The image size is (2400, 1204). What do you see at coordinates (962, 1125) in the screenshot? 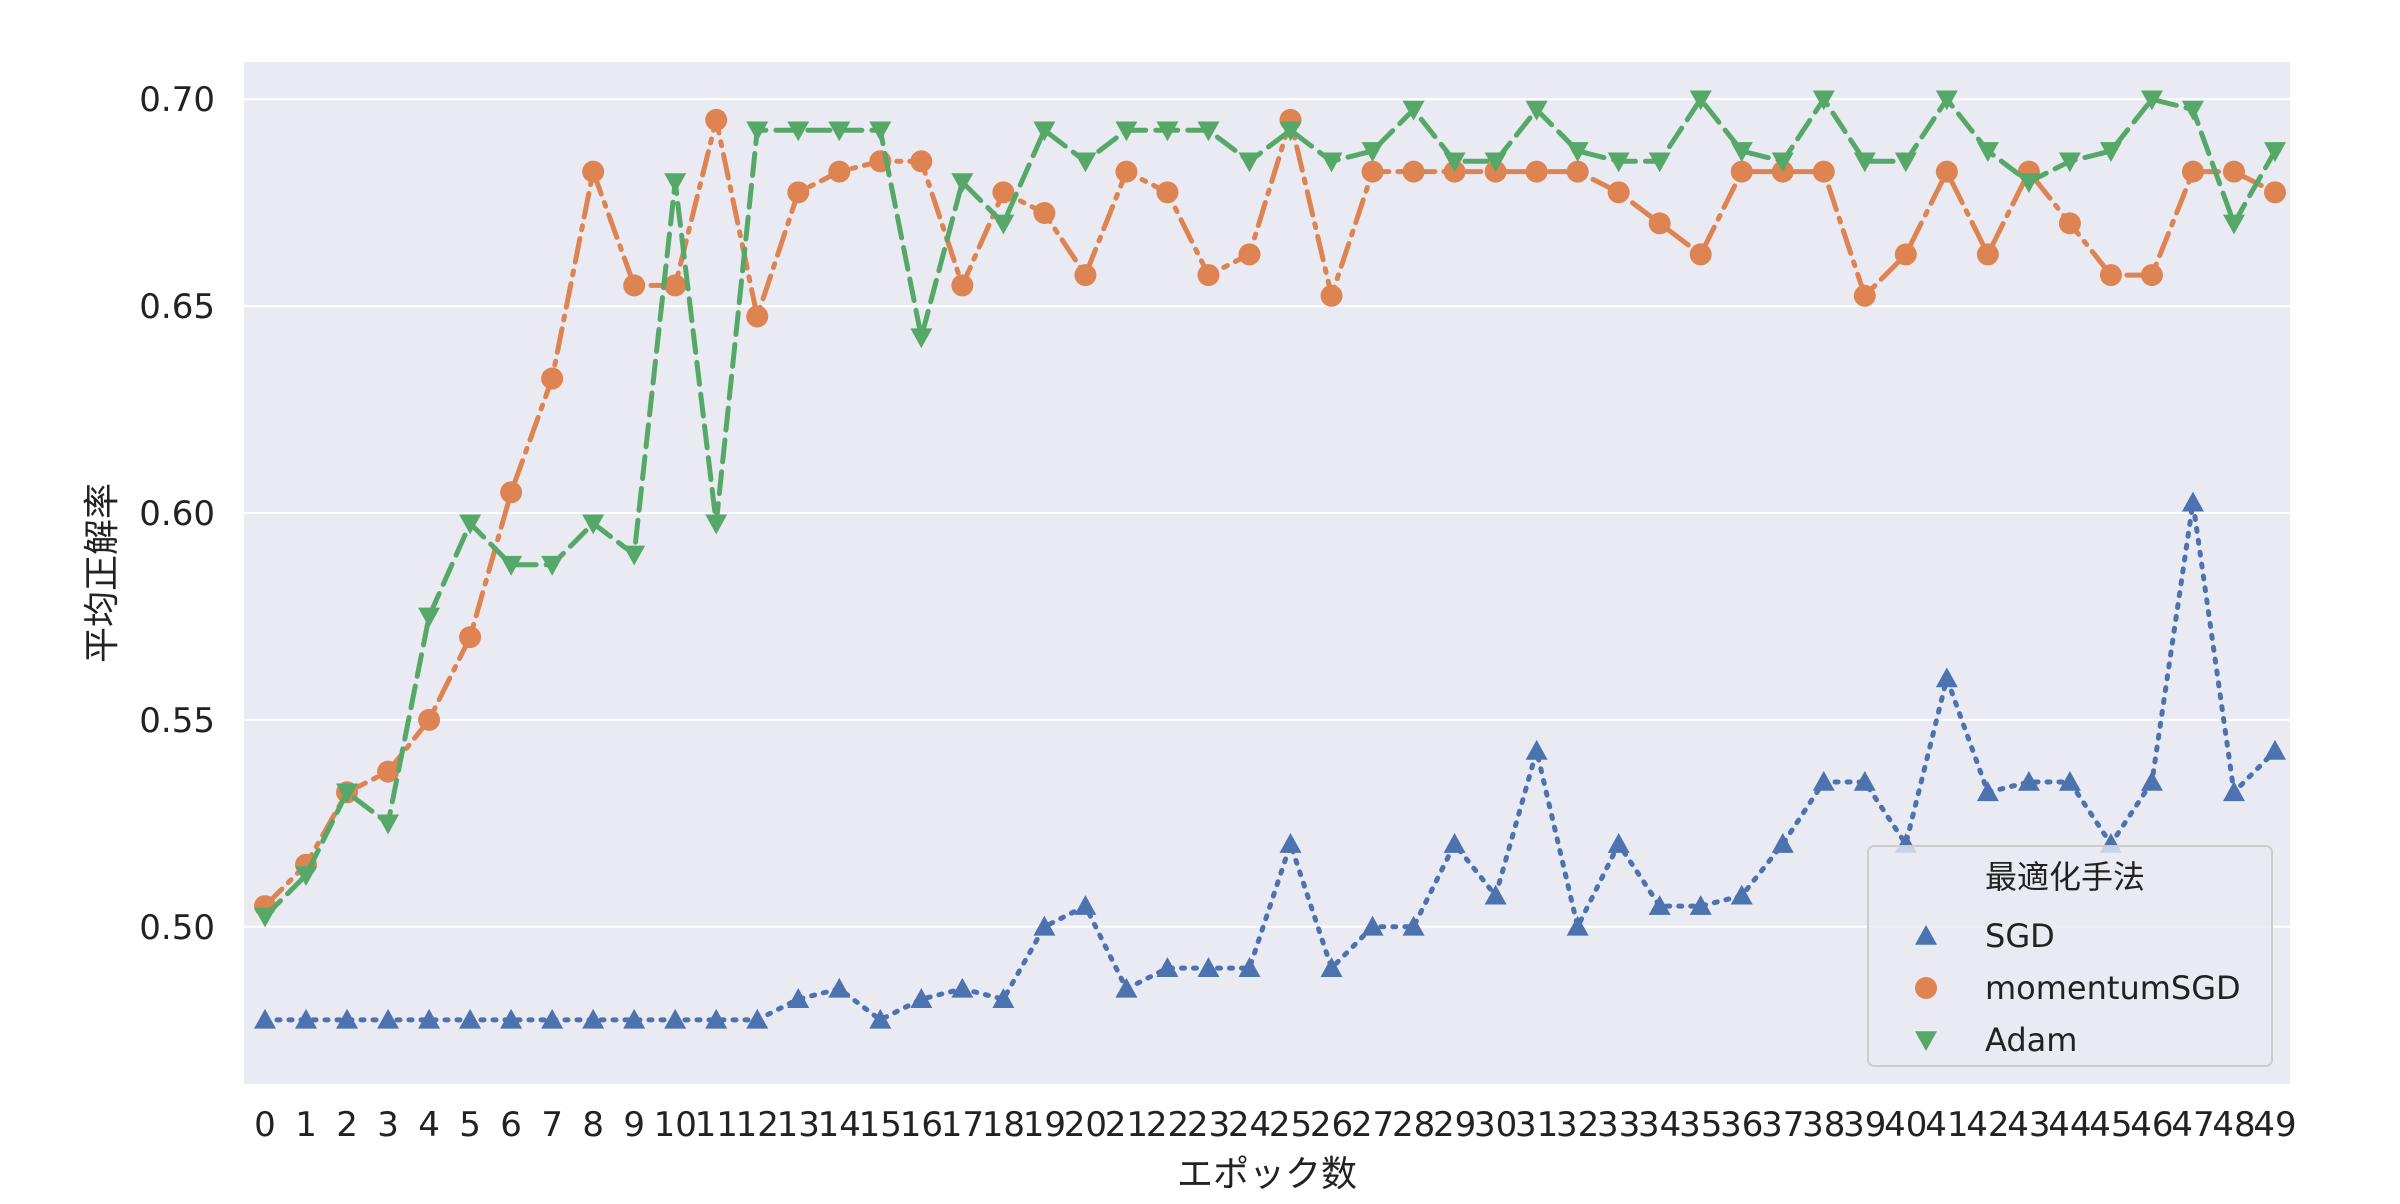
I see `x-tick-label: 17` at bounding box center [962, 1125].